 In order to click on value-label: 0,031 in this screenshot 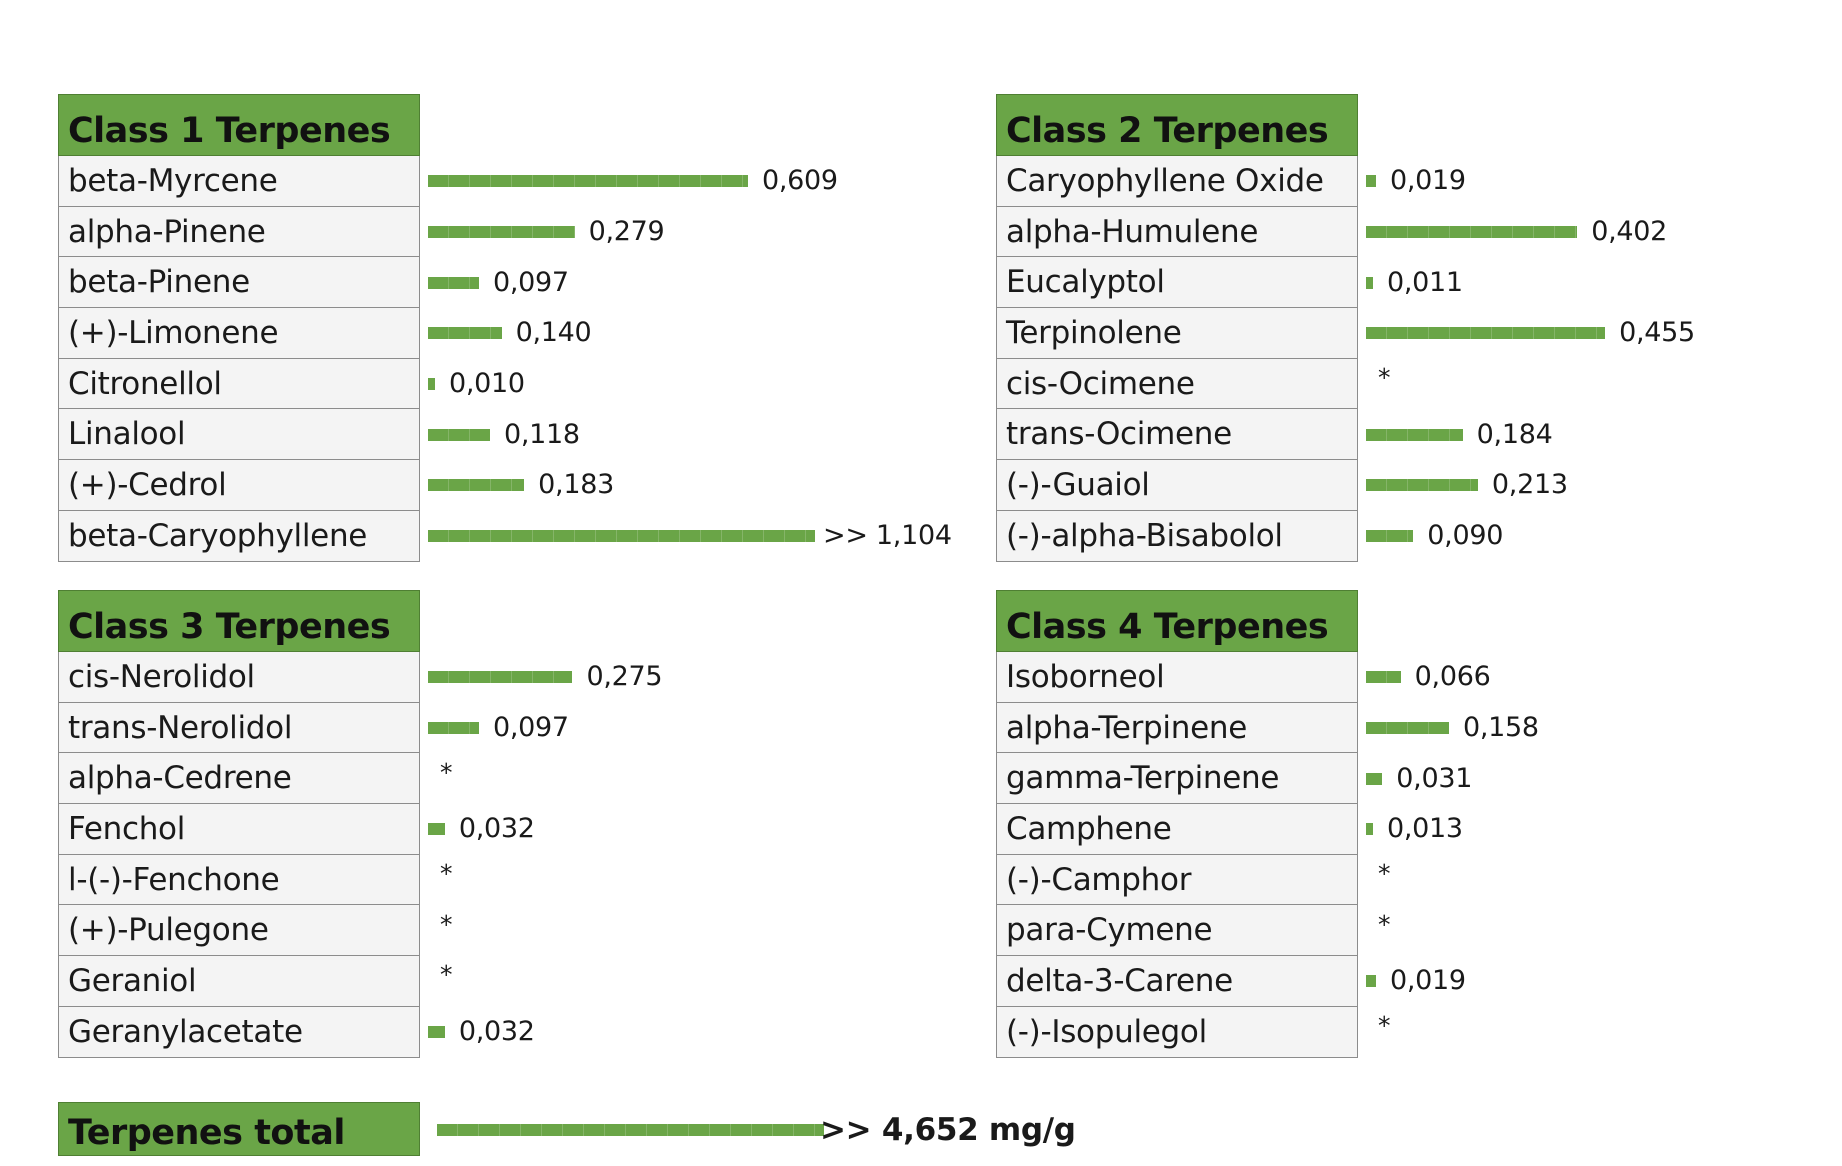, I will do `click(1434, 778)`.